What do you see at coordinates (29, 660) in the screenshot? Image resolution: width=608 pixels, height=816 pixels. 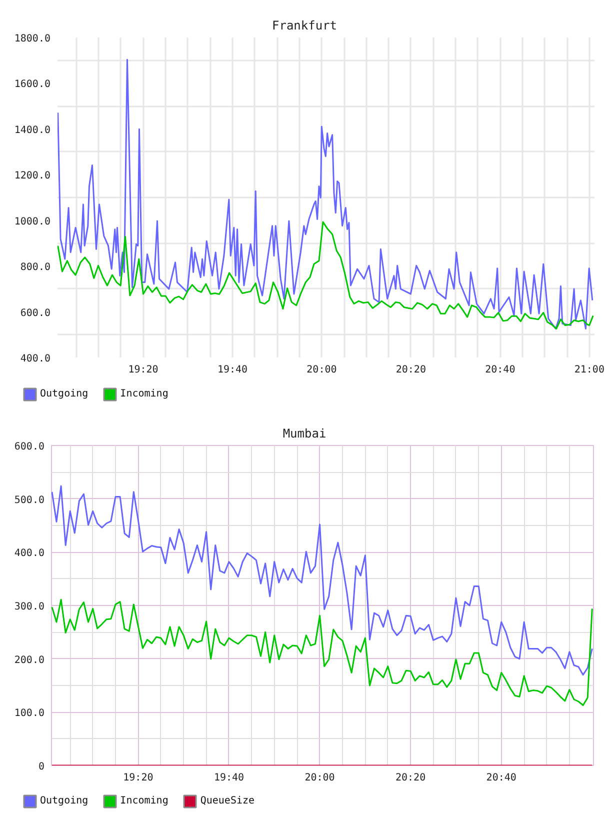 I see `y-tick-label: 200.0` at bounding box center [29, 660].